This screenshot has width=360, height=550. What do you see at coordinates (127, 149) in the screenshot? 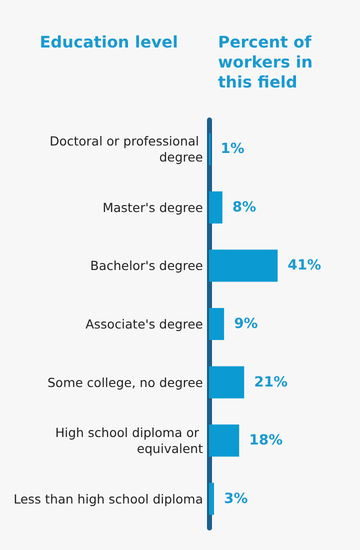
I see `y-tick-label: Doctoral or professional degree` at bounding box center [127, 149].